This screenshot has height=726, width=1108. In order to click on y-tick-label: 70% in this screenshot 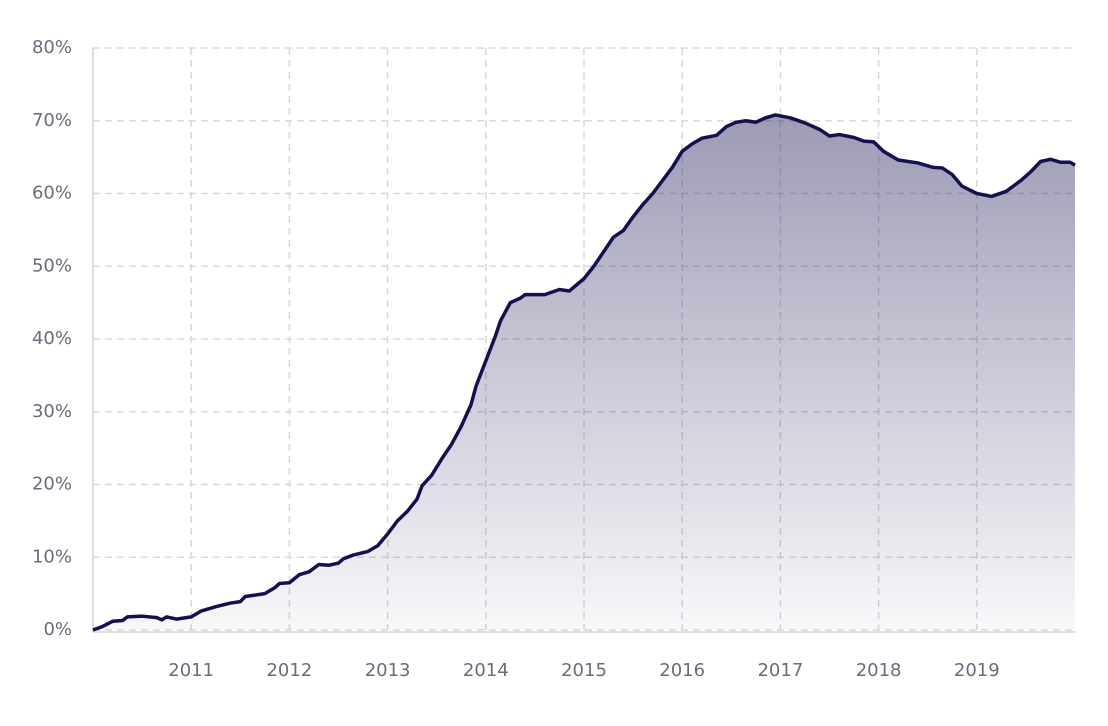, I will do `click(52, 120)`.